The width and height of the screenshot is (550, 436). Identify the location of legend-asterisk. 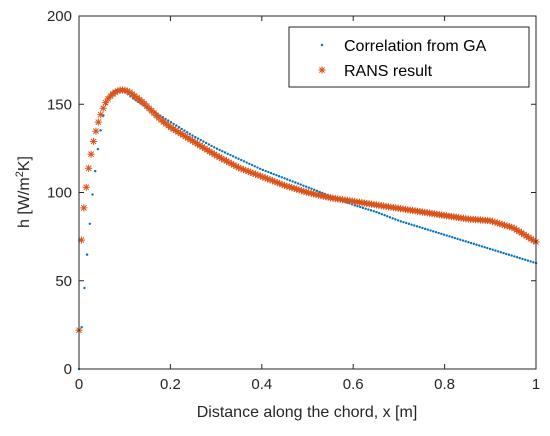
(322, 70).